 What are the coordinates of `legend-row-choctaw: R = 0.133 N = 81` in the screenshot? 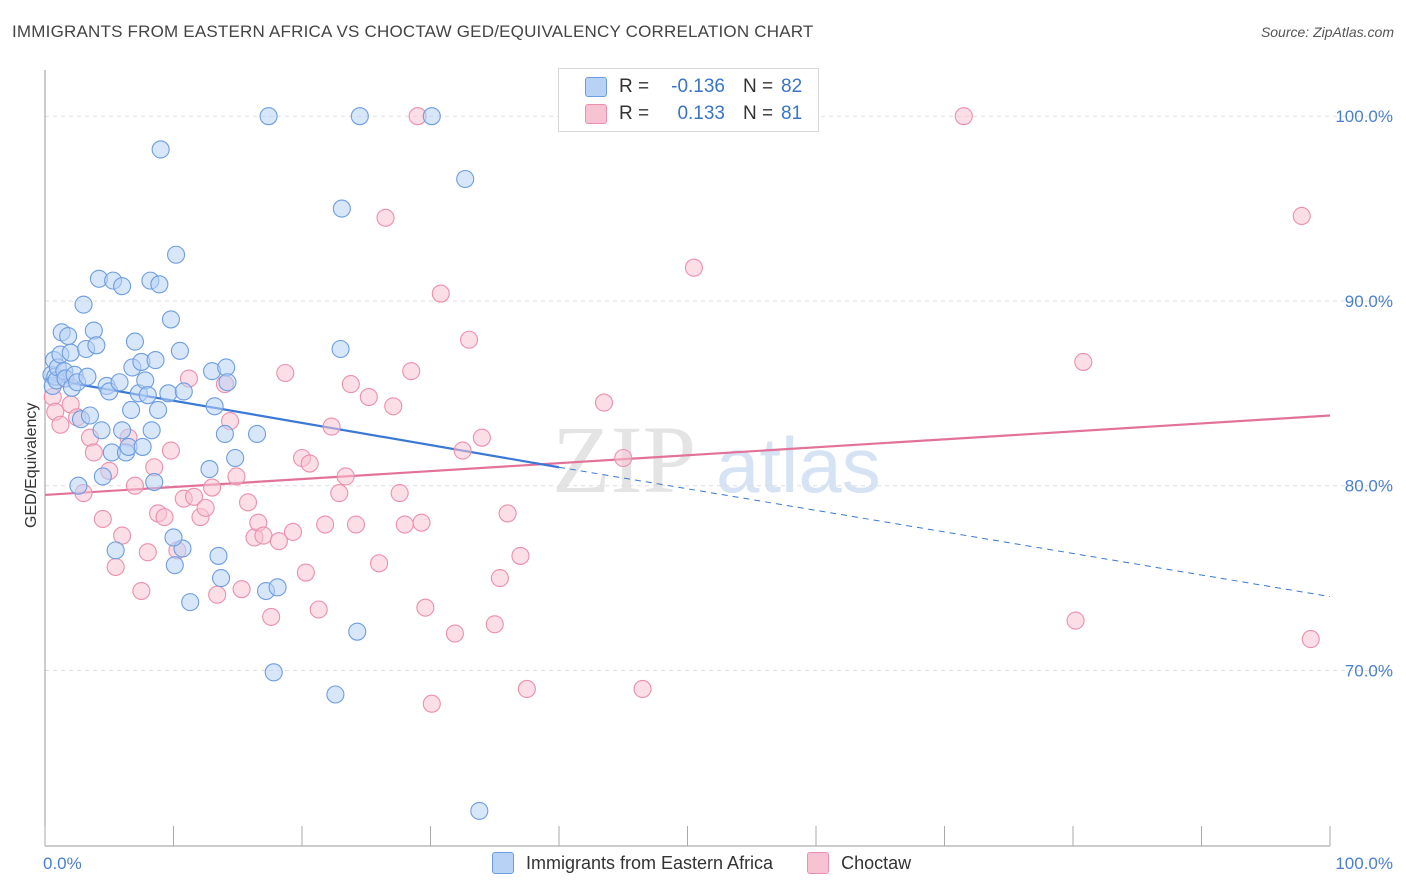 It's located at (698, 114).